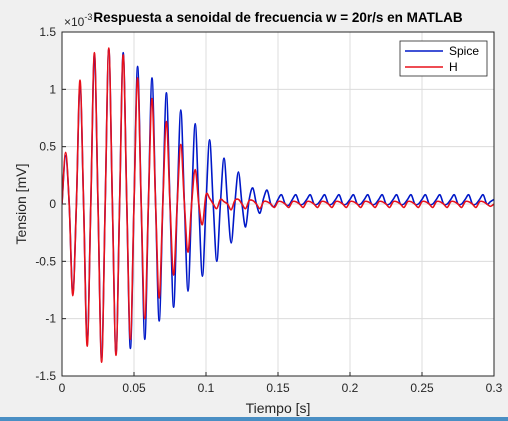 The width and height of the screenshot is (508, 421). What do you see at coordinates (278, 388) in the screenshot?
I see `x-tick-label: 0.15` at bounding box center [278, 388].